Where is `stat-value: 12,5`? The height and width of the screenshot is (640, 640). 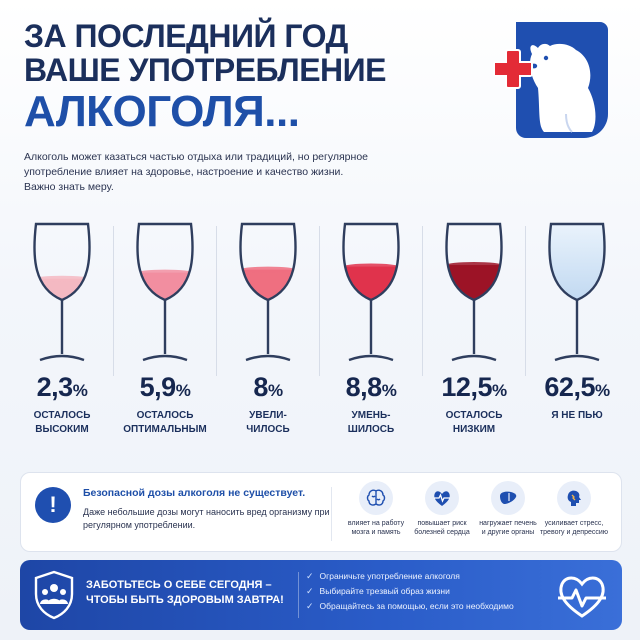
stat-value: 12,5 is located at coordinates (466, 387).